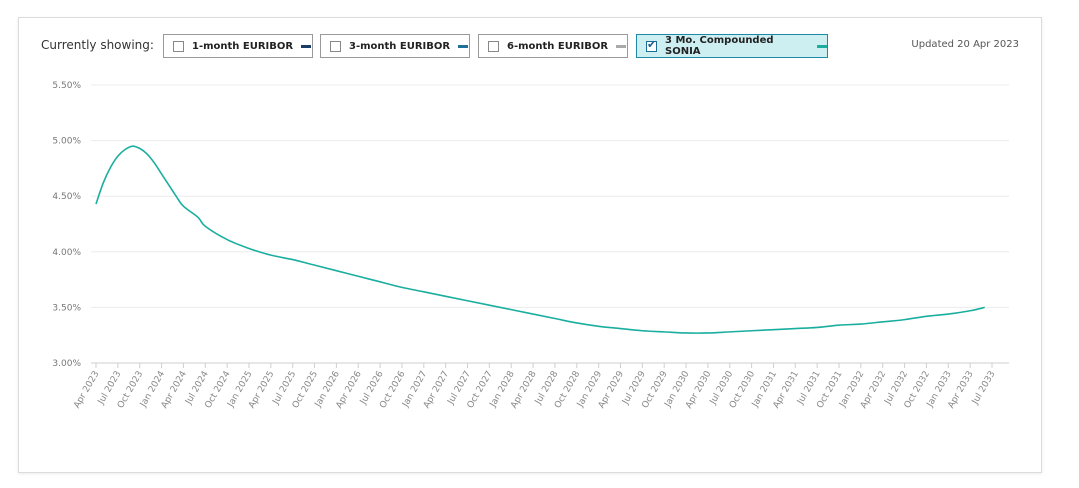 The image size is (1079, 488). I want to click on y-tick-label: 5.50%, so click(66, 86).